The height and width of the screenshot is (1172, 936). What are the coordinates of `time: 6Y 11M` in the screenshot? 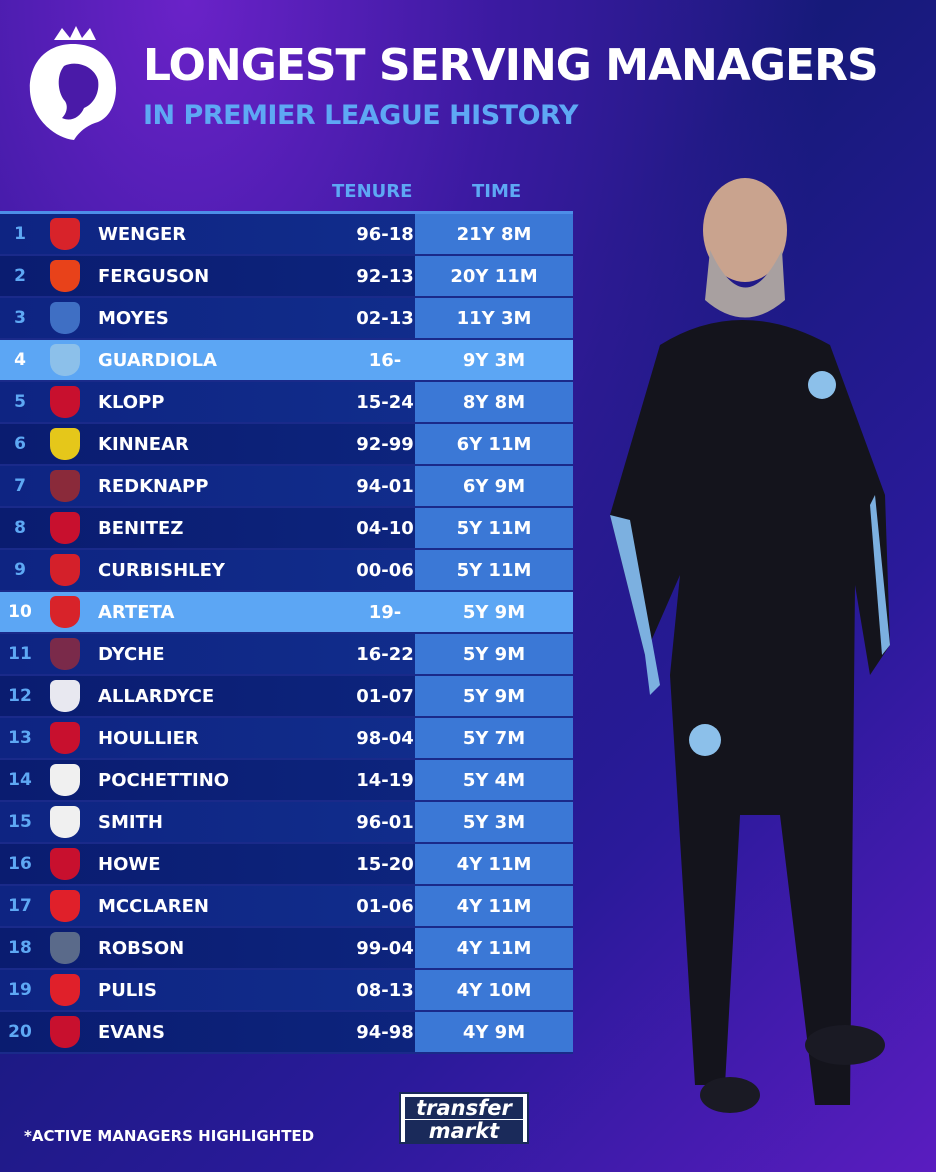 It's located at (494, 444).